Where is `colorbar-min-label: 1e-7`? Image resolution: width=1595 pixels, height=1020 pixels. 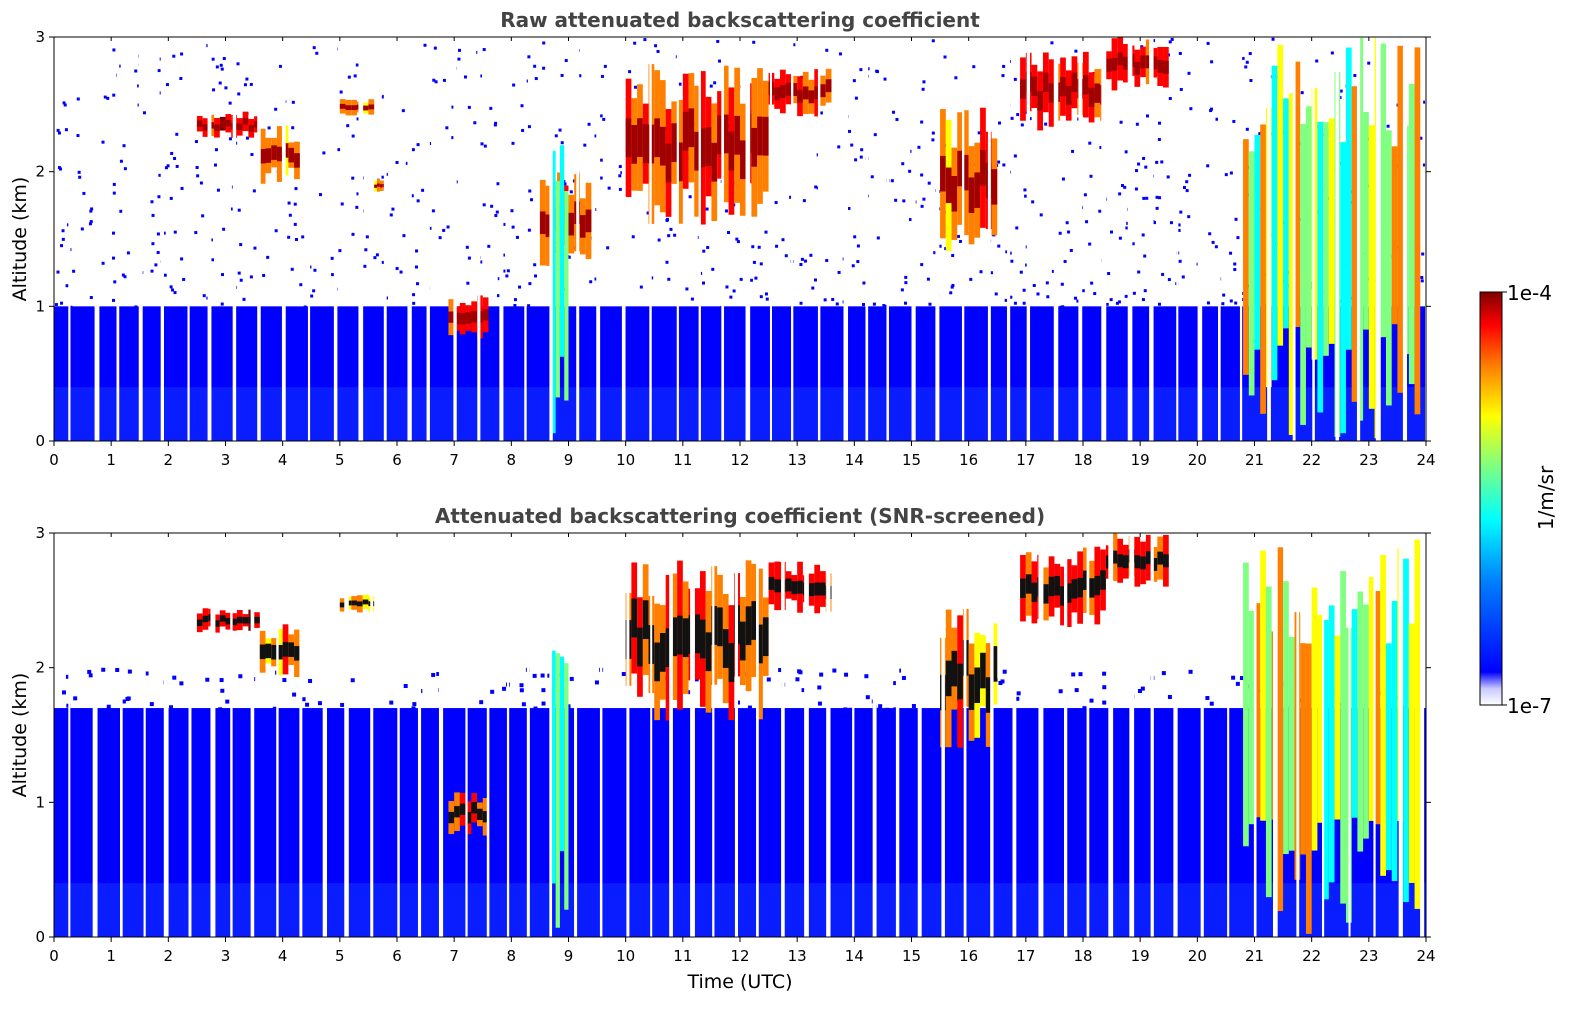 colorbar-min-label: 1e-7 is located at coordinates (1529, 706).